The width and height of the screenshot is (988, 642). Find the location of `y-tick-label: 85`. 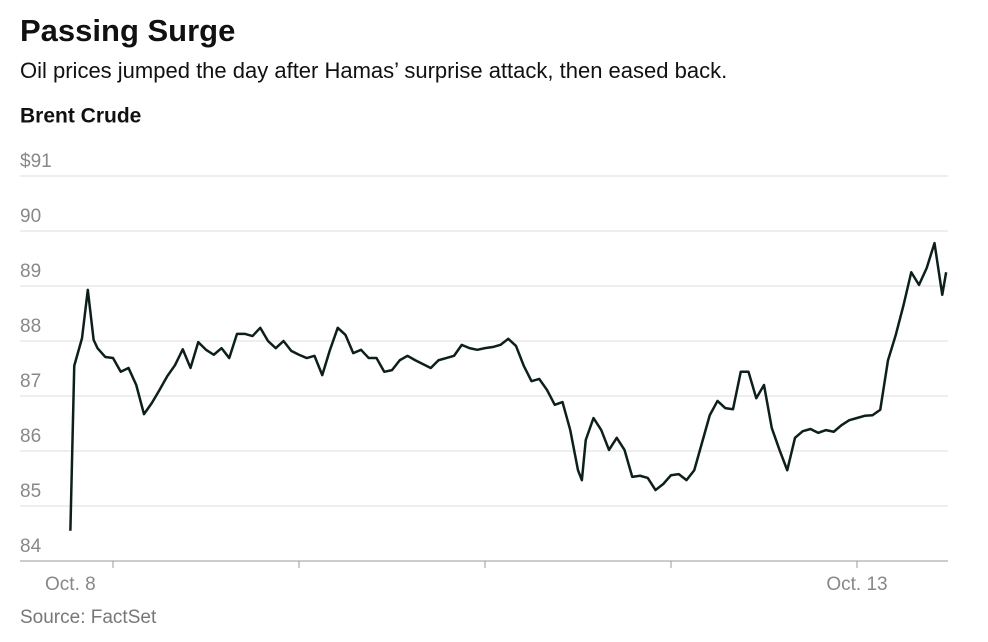

y-tick-label: 85 is located at coordinates (30, 491).